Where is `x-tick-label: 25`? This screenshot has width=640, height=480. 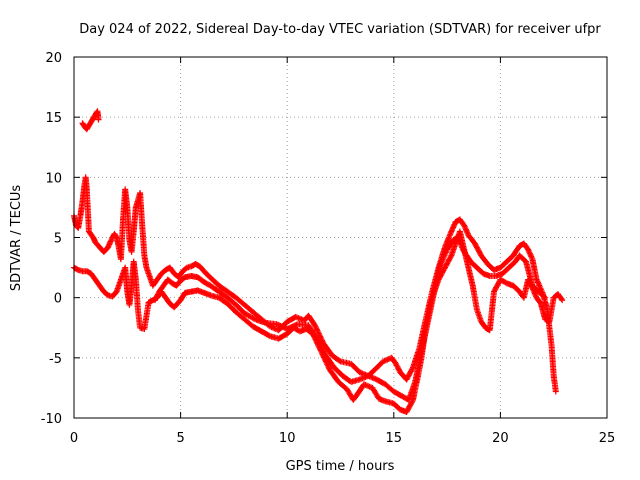
x-tick-label: 25 is located at coordinates (607, 438).